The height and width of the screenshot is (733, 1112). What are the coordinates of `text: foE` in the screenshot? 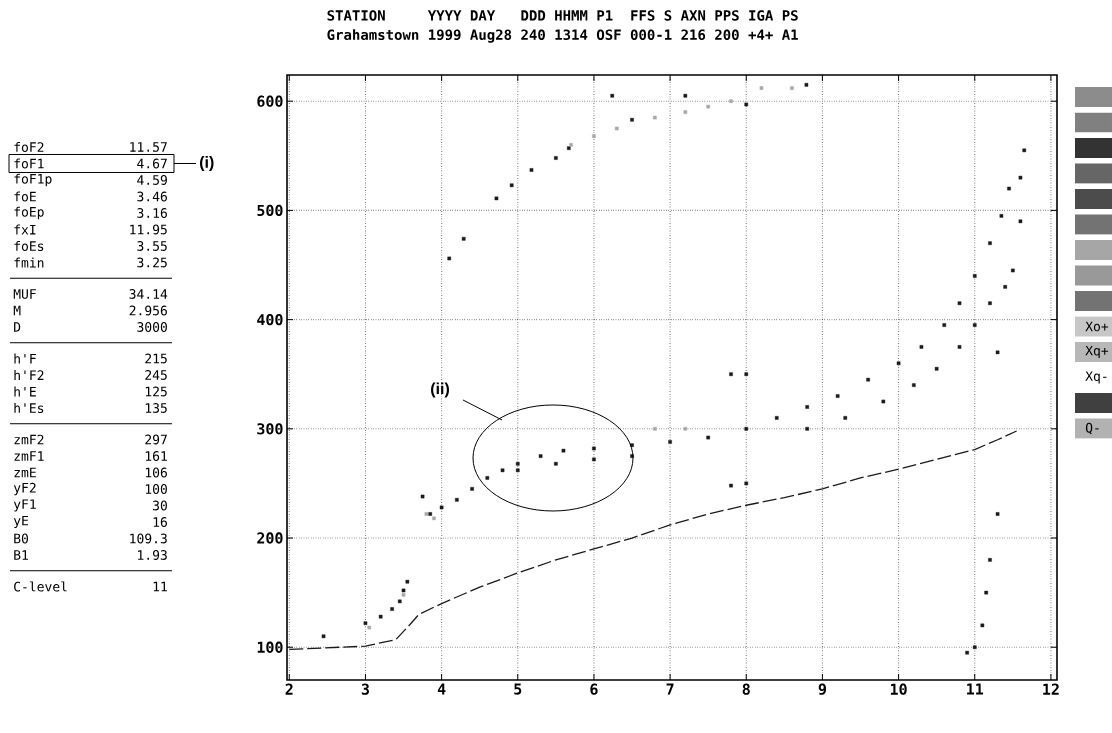 It's located at (25, 196).